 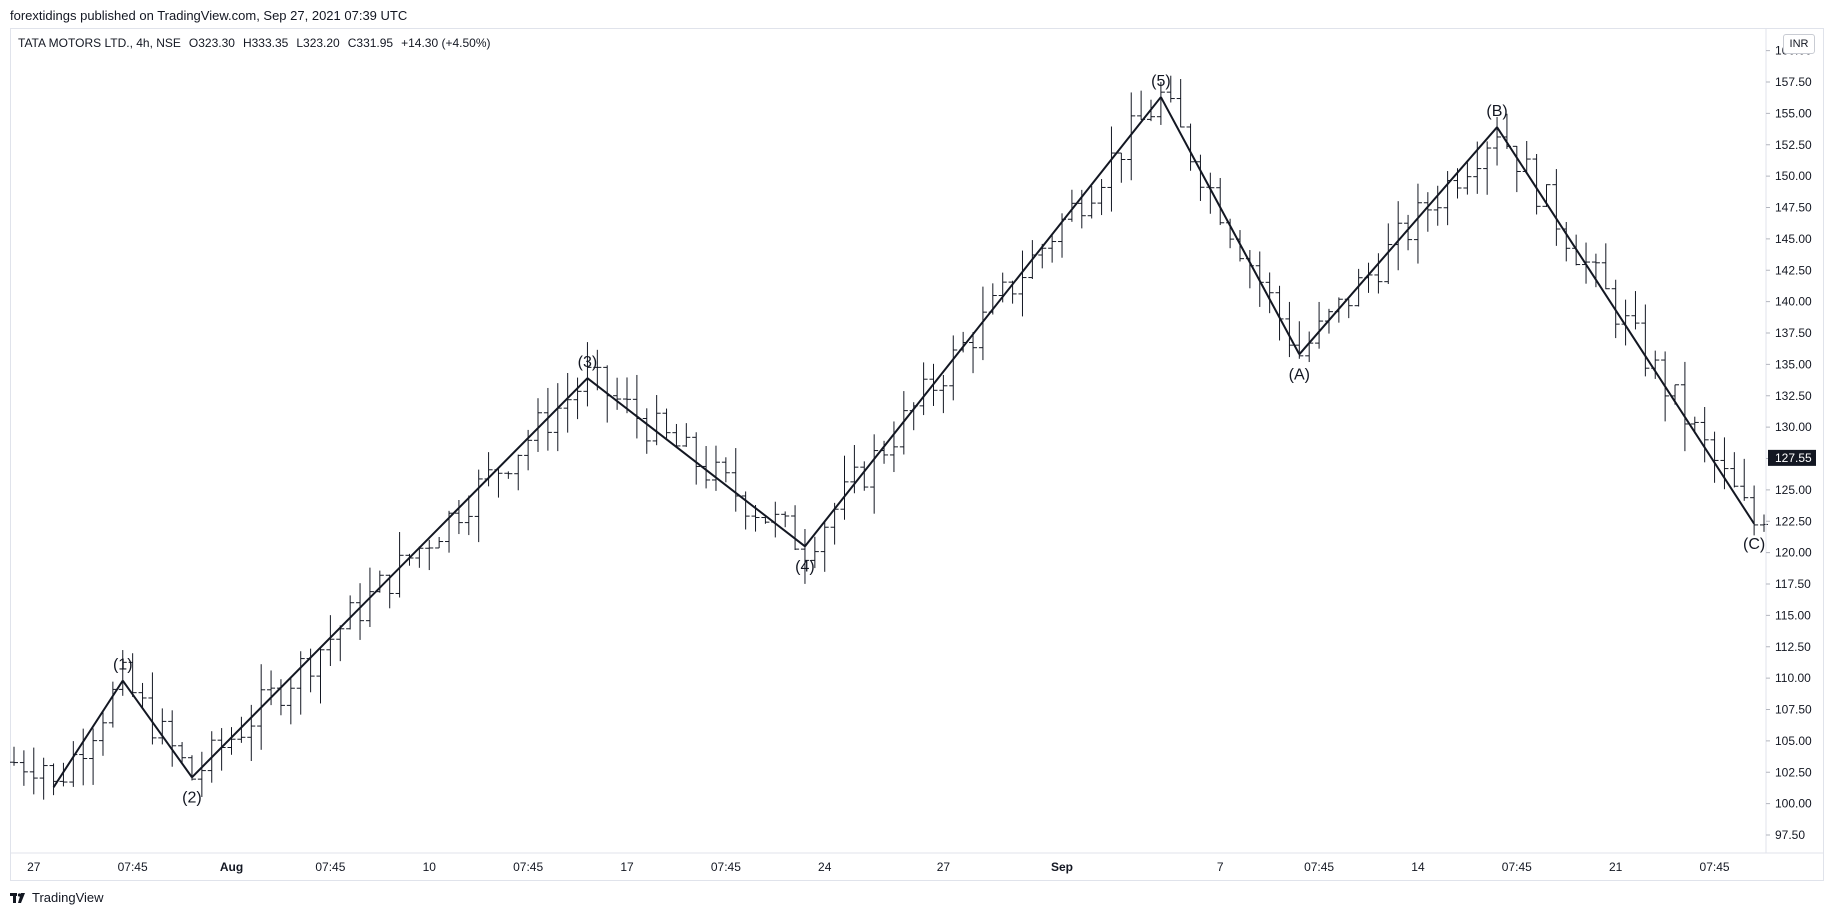 I want to click on time-tick-label: 17, so click(x=627, y=867).